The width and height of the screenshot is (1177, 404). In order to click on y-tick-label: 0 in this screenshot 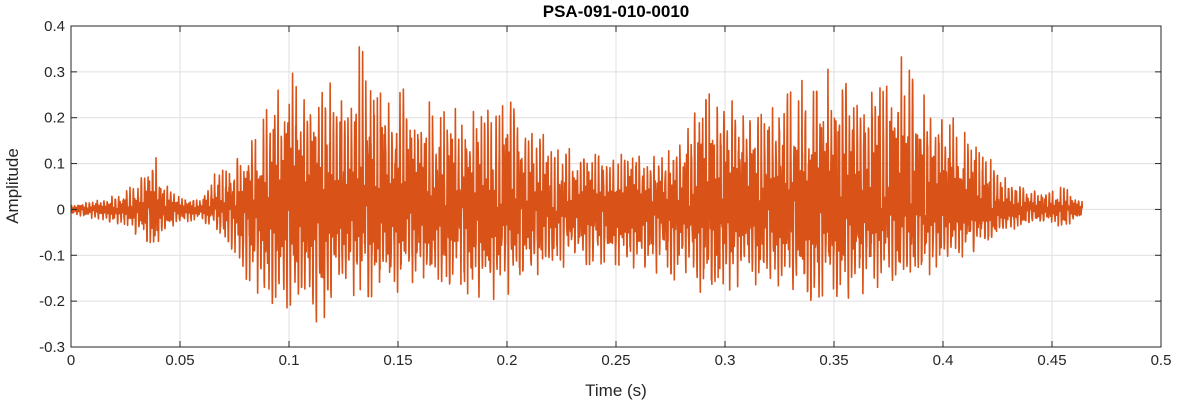, I will do `click(61, 209)`.